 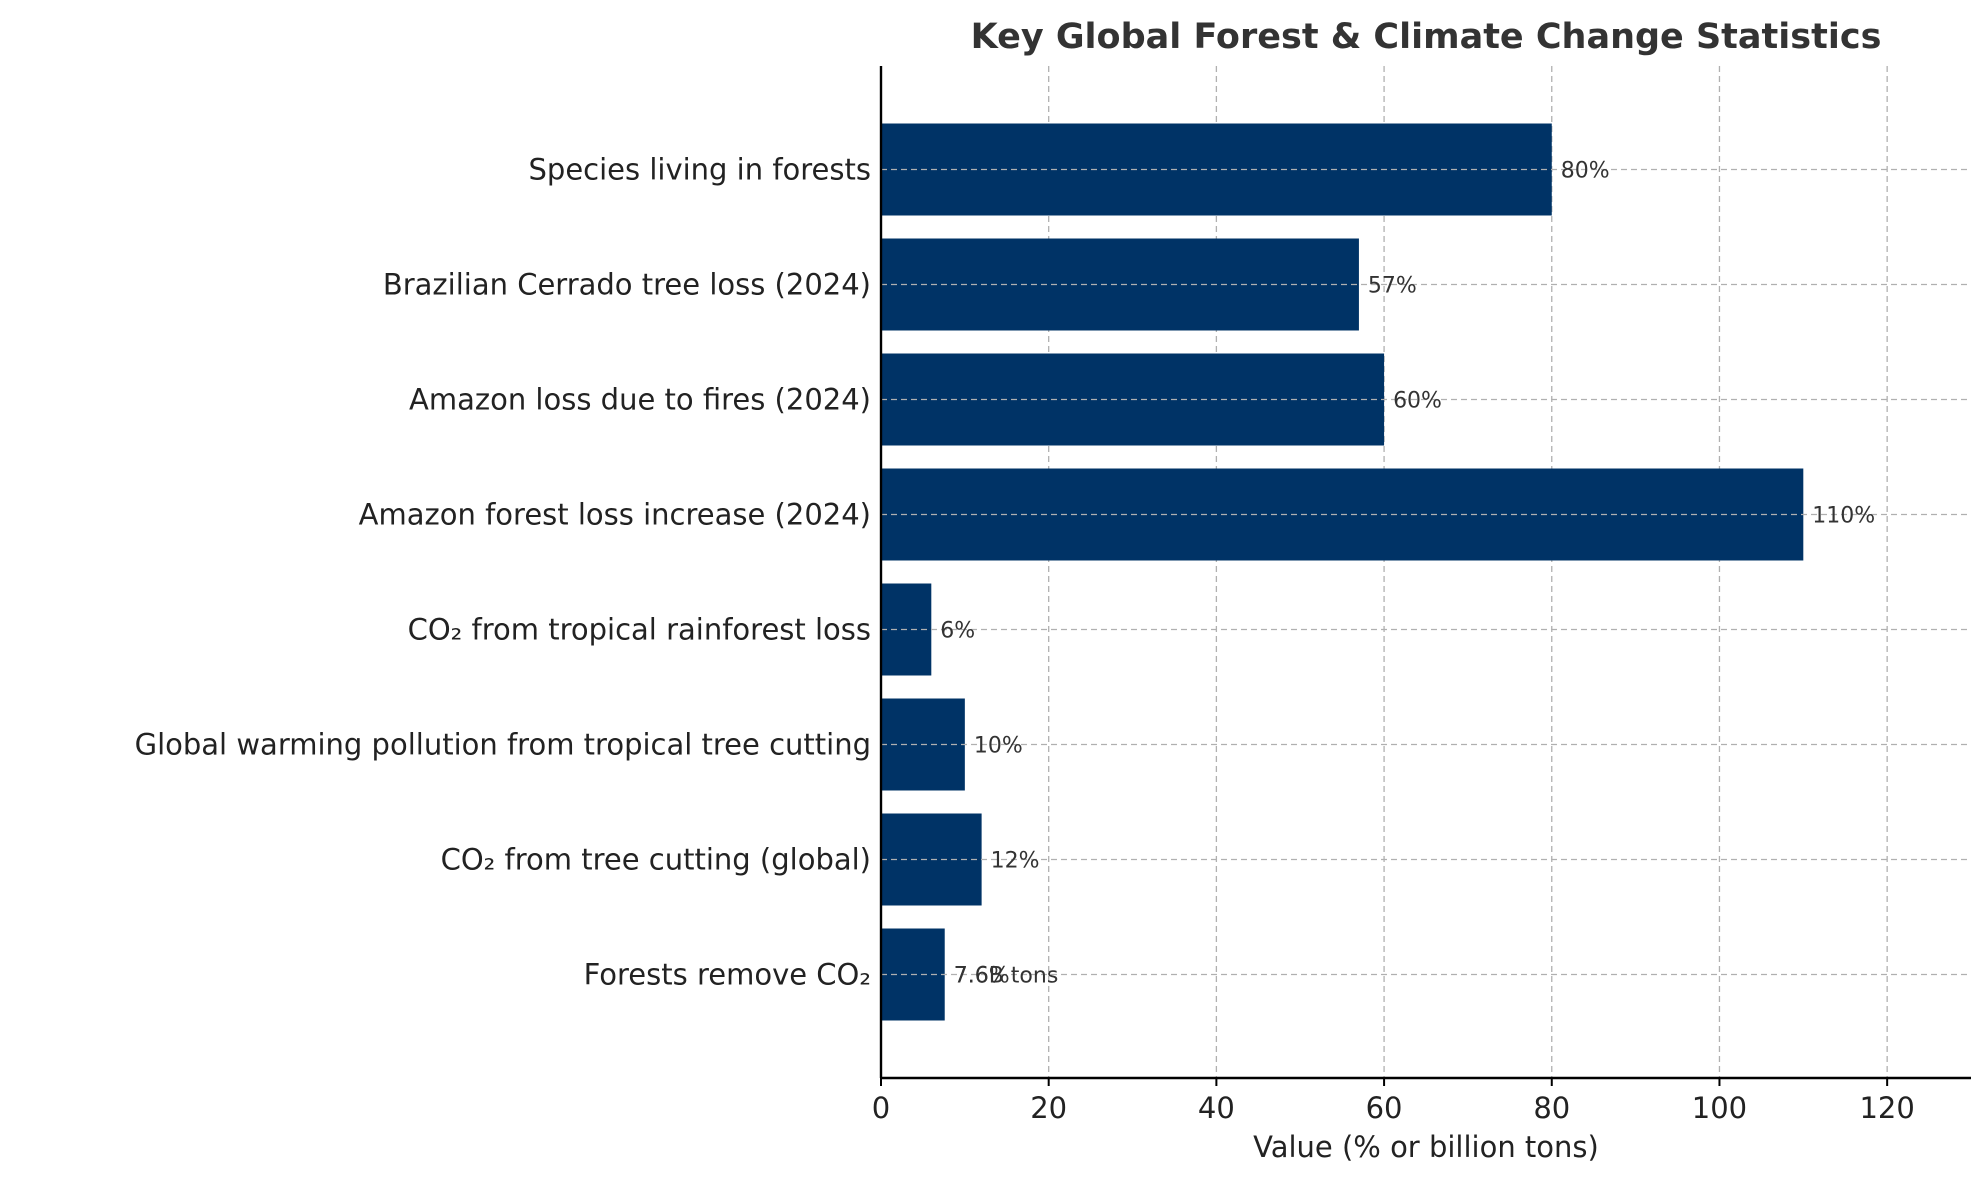 I want to click on x-tick-label: 60, so click(x=1384, y=1108).